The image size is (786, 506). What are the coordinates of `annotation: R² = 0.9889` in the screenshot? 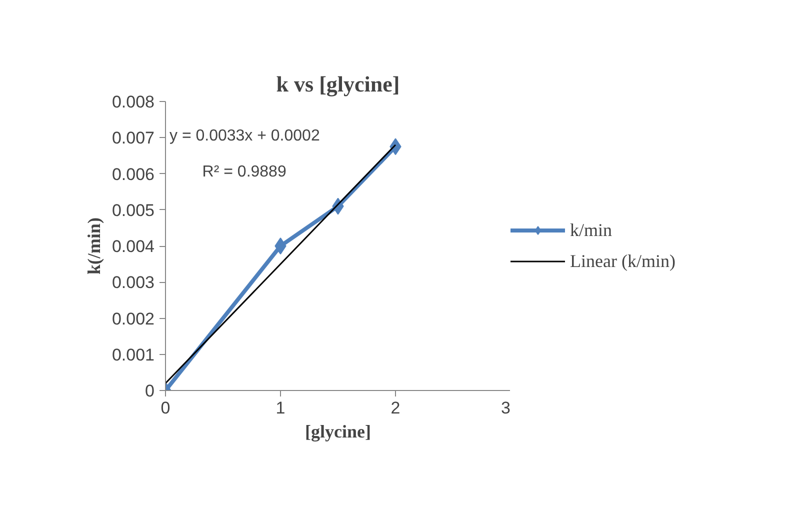 It's located at (244, 171).